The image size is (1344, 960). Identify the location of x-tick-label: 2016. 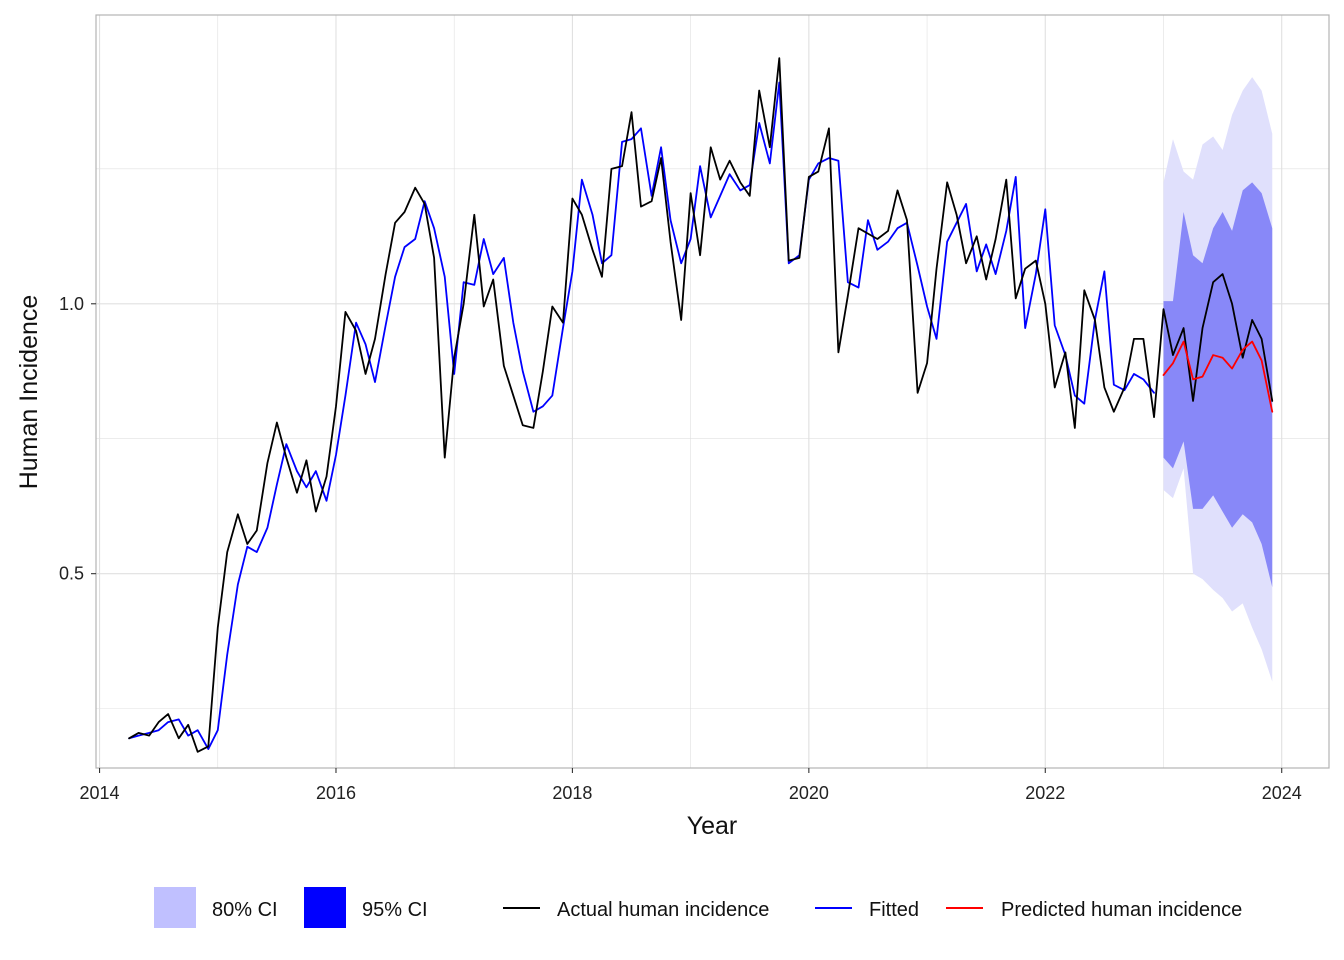
(336, 793).